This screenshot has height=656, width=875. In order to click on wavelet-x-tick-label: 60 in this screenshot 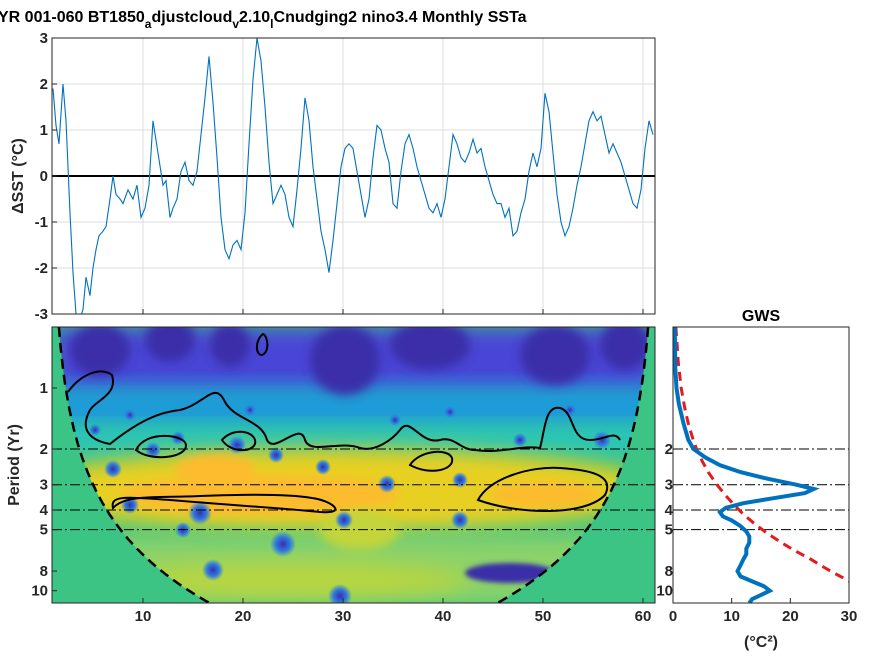, I will do `click(643, 616)`.